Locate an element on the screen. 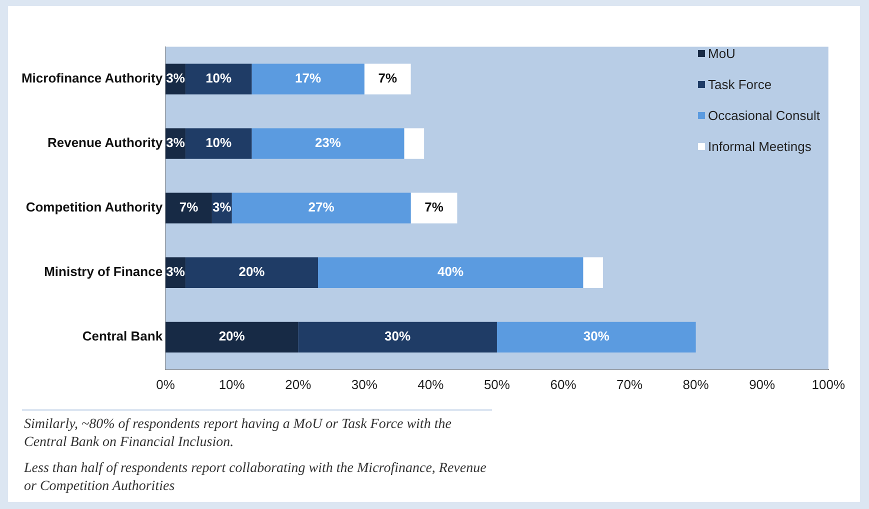  x-tick-label: 30% is located at coordinates (364, 384).